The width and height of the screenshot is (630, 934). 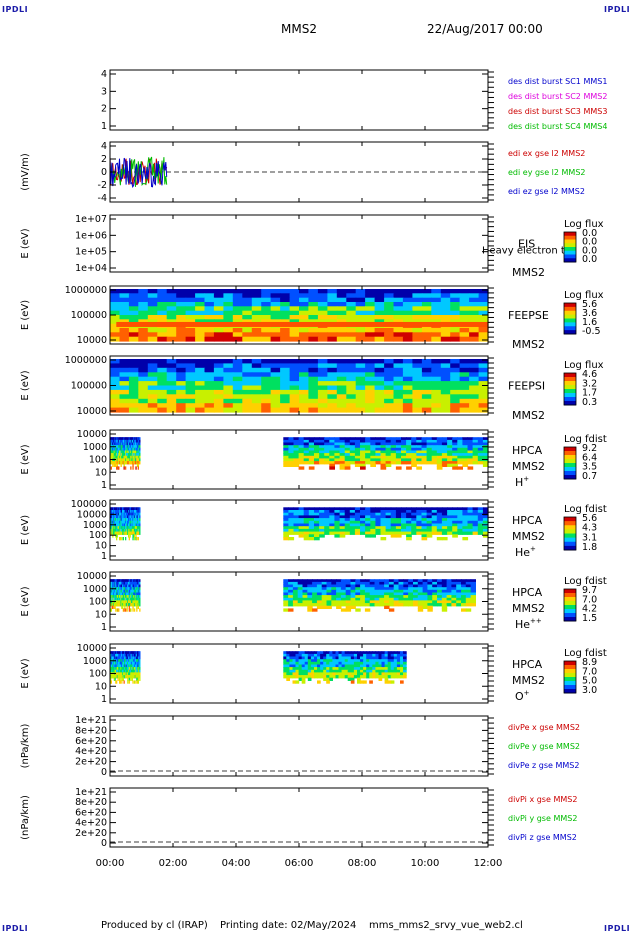 I want to click on colorbar-tick-label: 5.6, so click(x=589, y=304).